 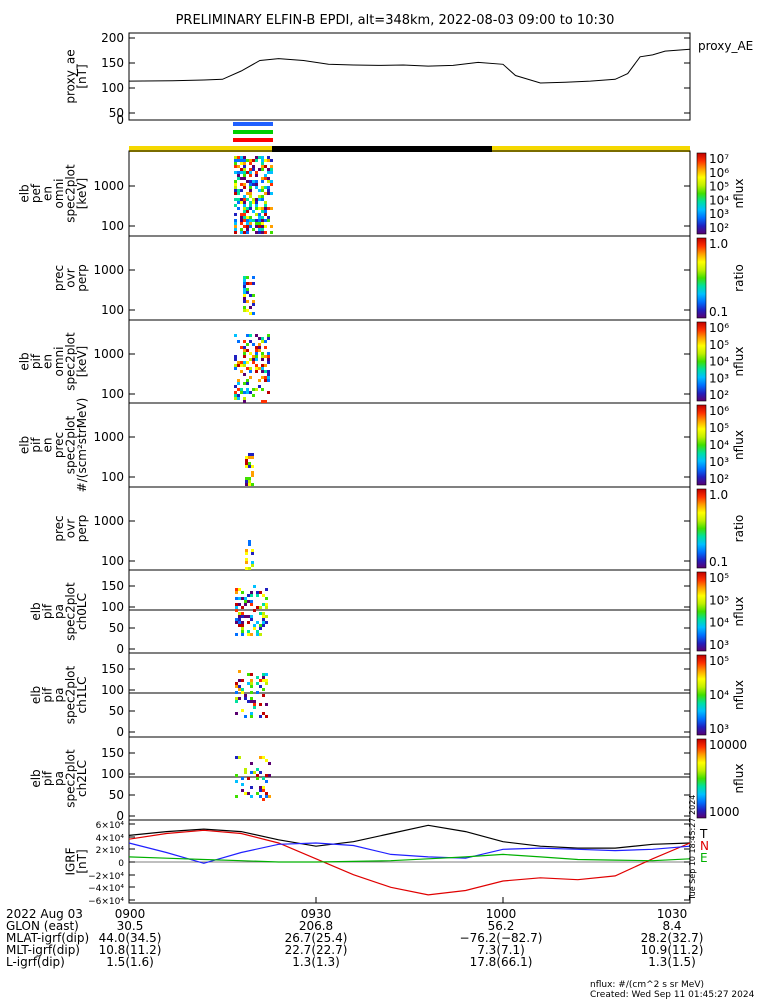 I want to click on ae-series-line, so click(x=409, y=66).